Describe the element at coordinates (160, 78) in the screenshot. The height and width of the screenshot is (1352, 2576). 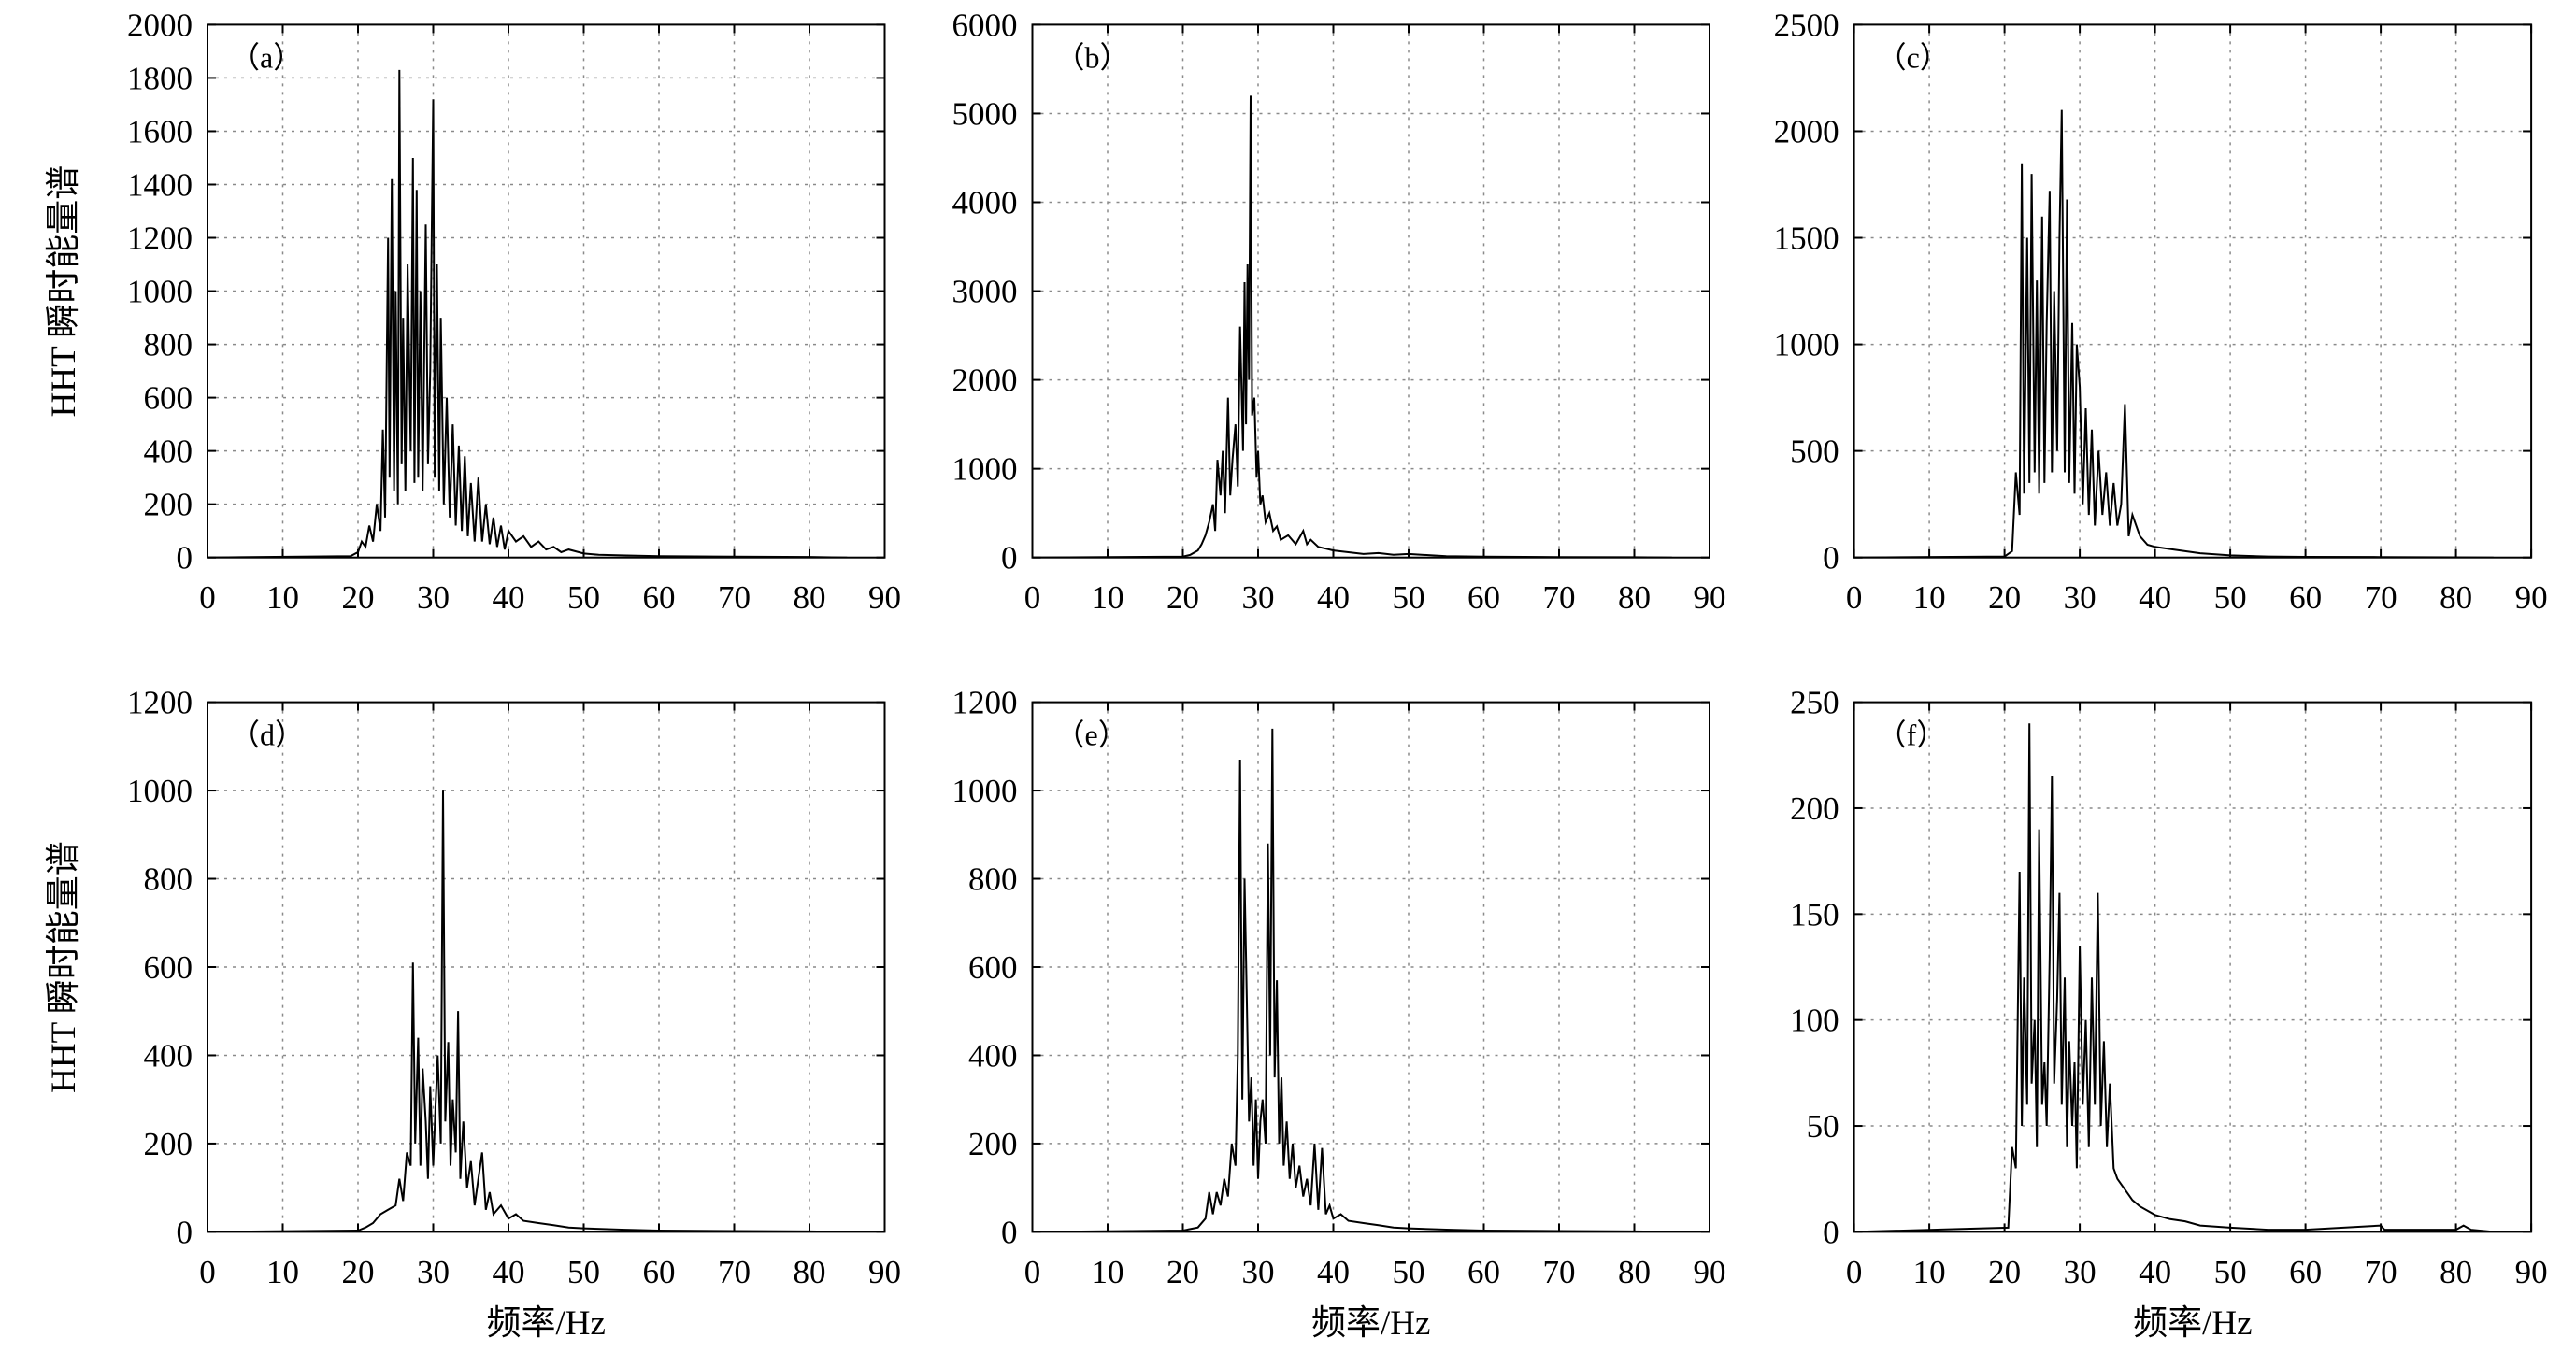
I see `y-tick-label: 1800` at that location.